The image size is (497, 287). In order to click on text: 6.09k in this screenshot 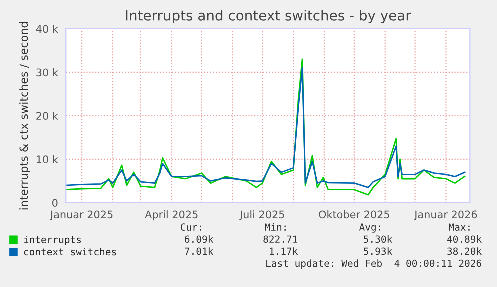, I will do `click(199, 240)`.